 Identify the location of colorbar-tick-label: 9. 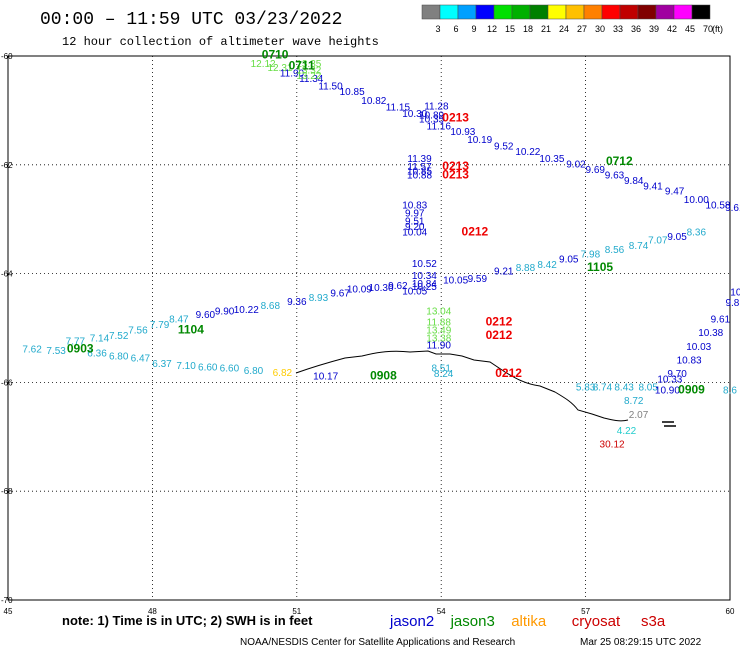
(473, 29).